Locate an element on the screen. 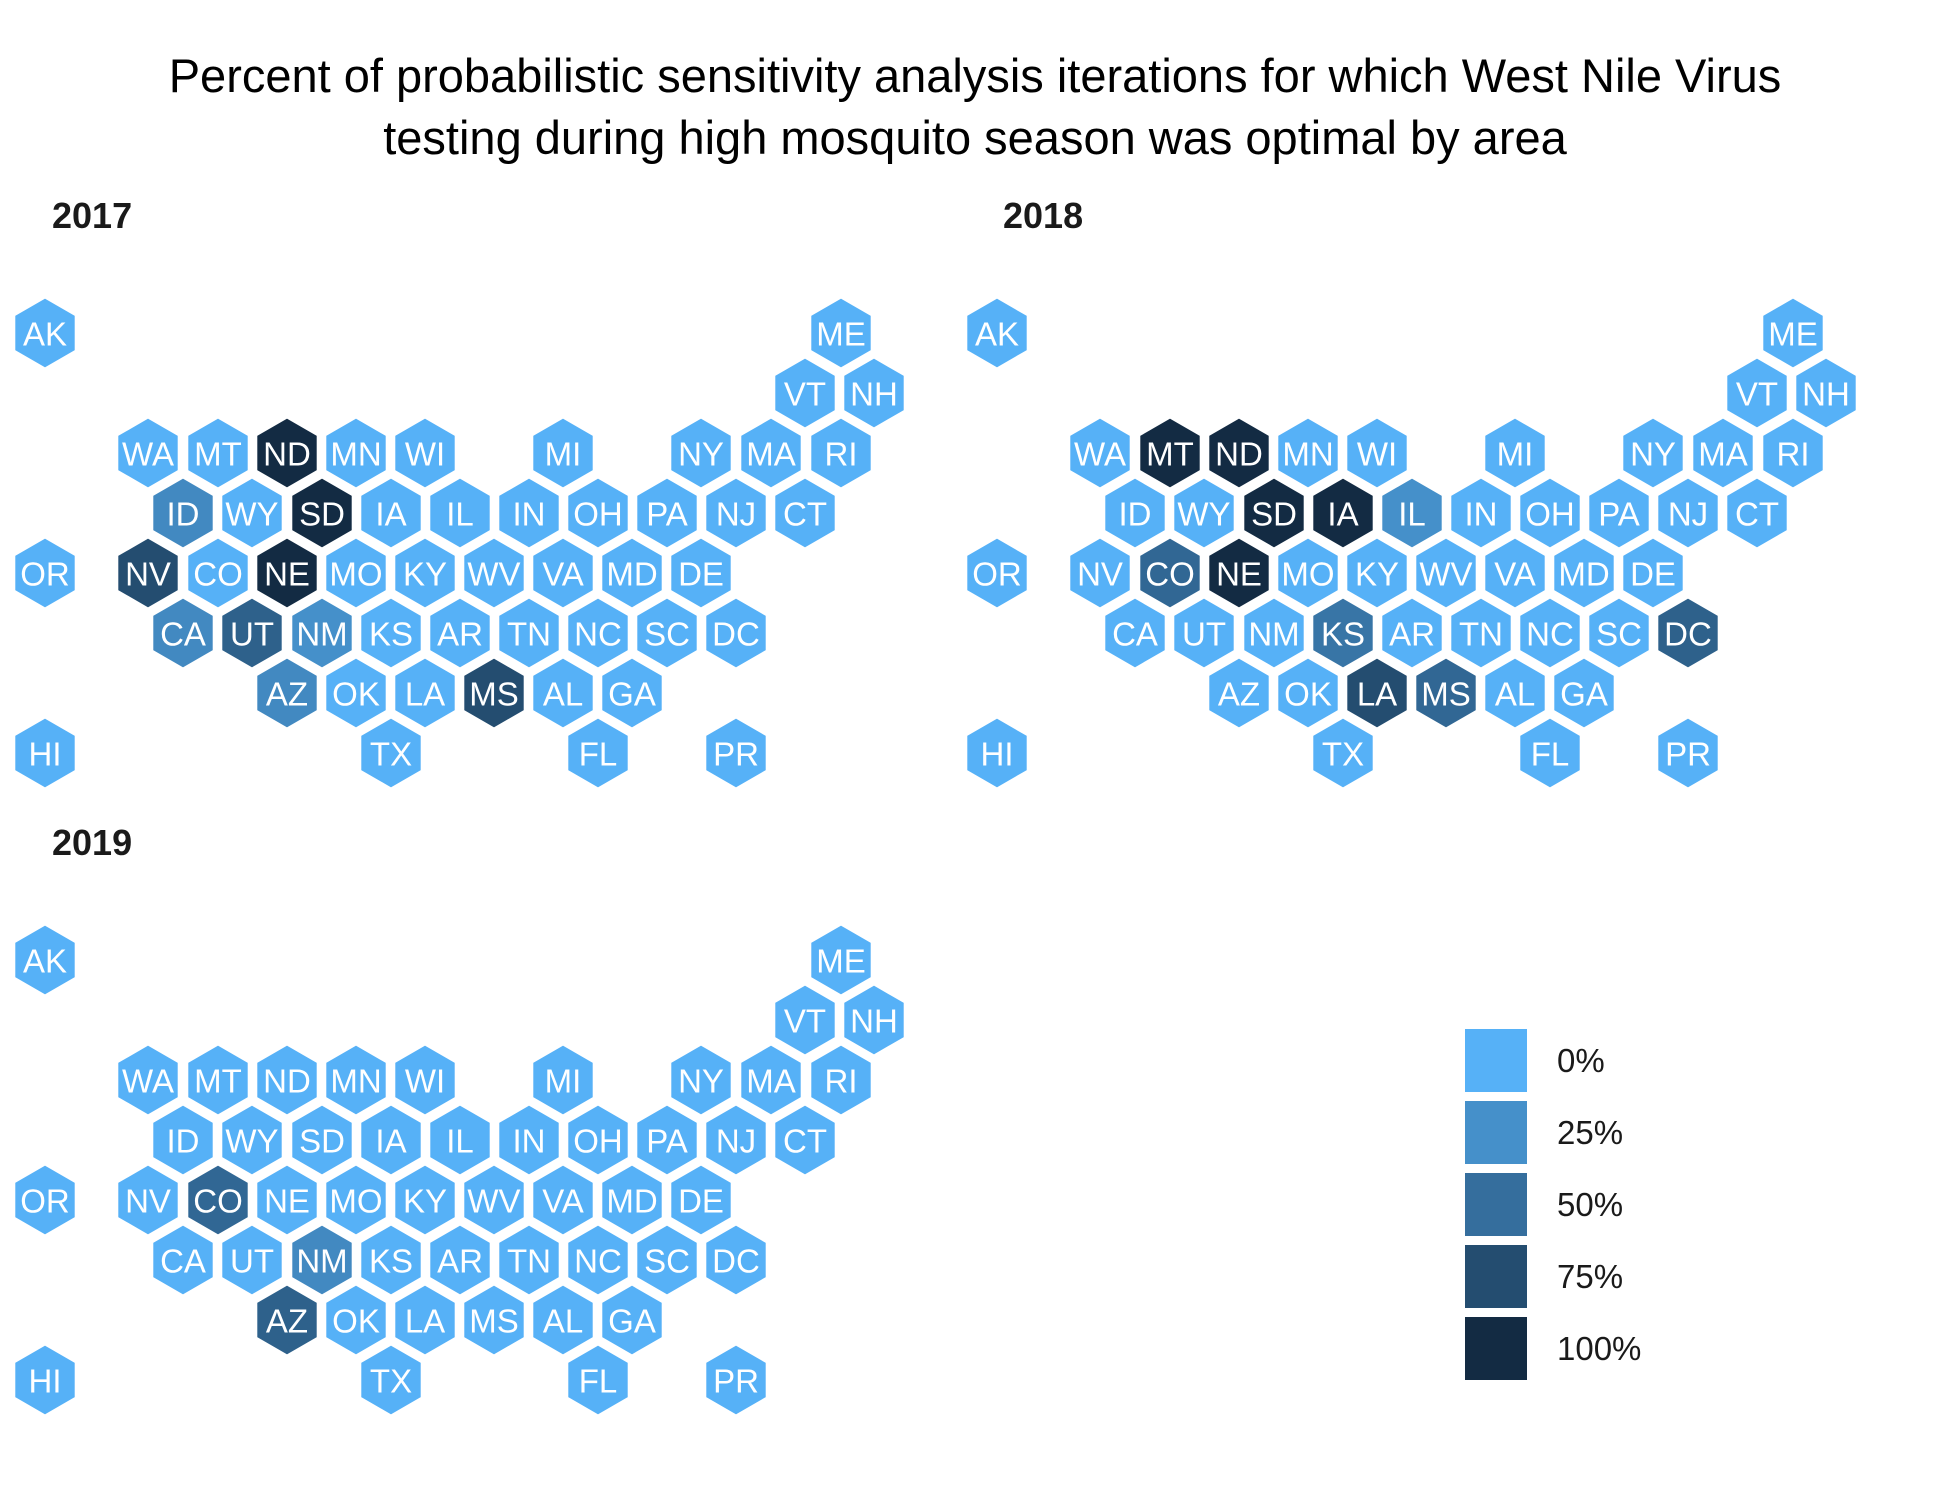 The height and width of the screenshot is (1500, 1950). state-label-ut: UT is located at coordinates (252, 1261).